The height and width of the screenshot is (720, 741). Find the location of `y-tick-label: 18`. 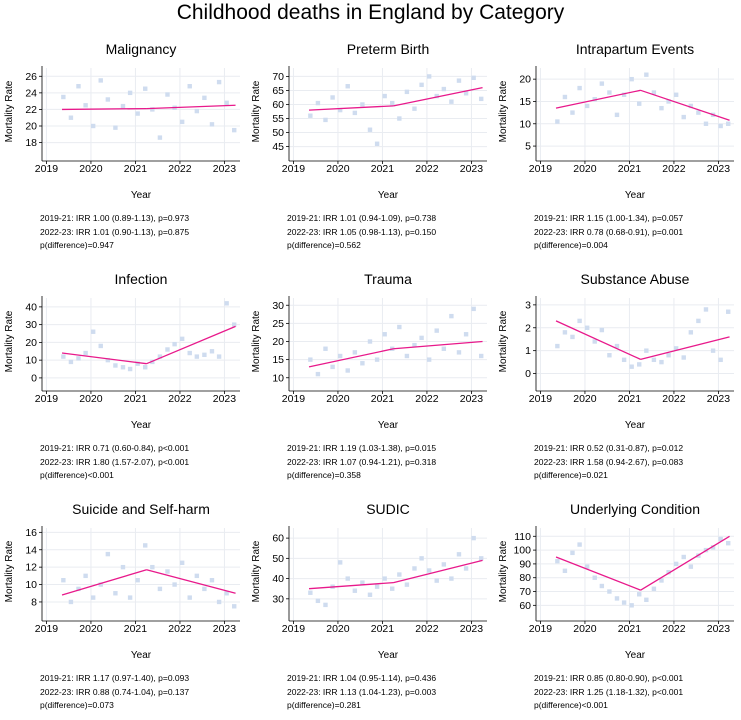

y-tick-label: 18 is located at coordinates (31, 143).